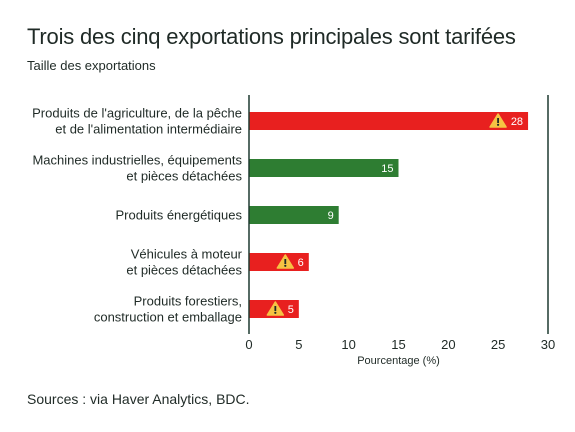 The height and width of the screenshot is (432, 575). Describe the element at coordinates (248, 344) in the screenshot. I see `x-tick-label-0: 0` at that location.